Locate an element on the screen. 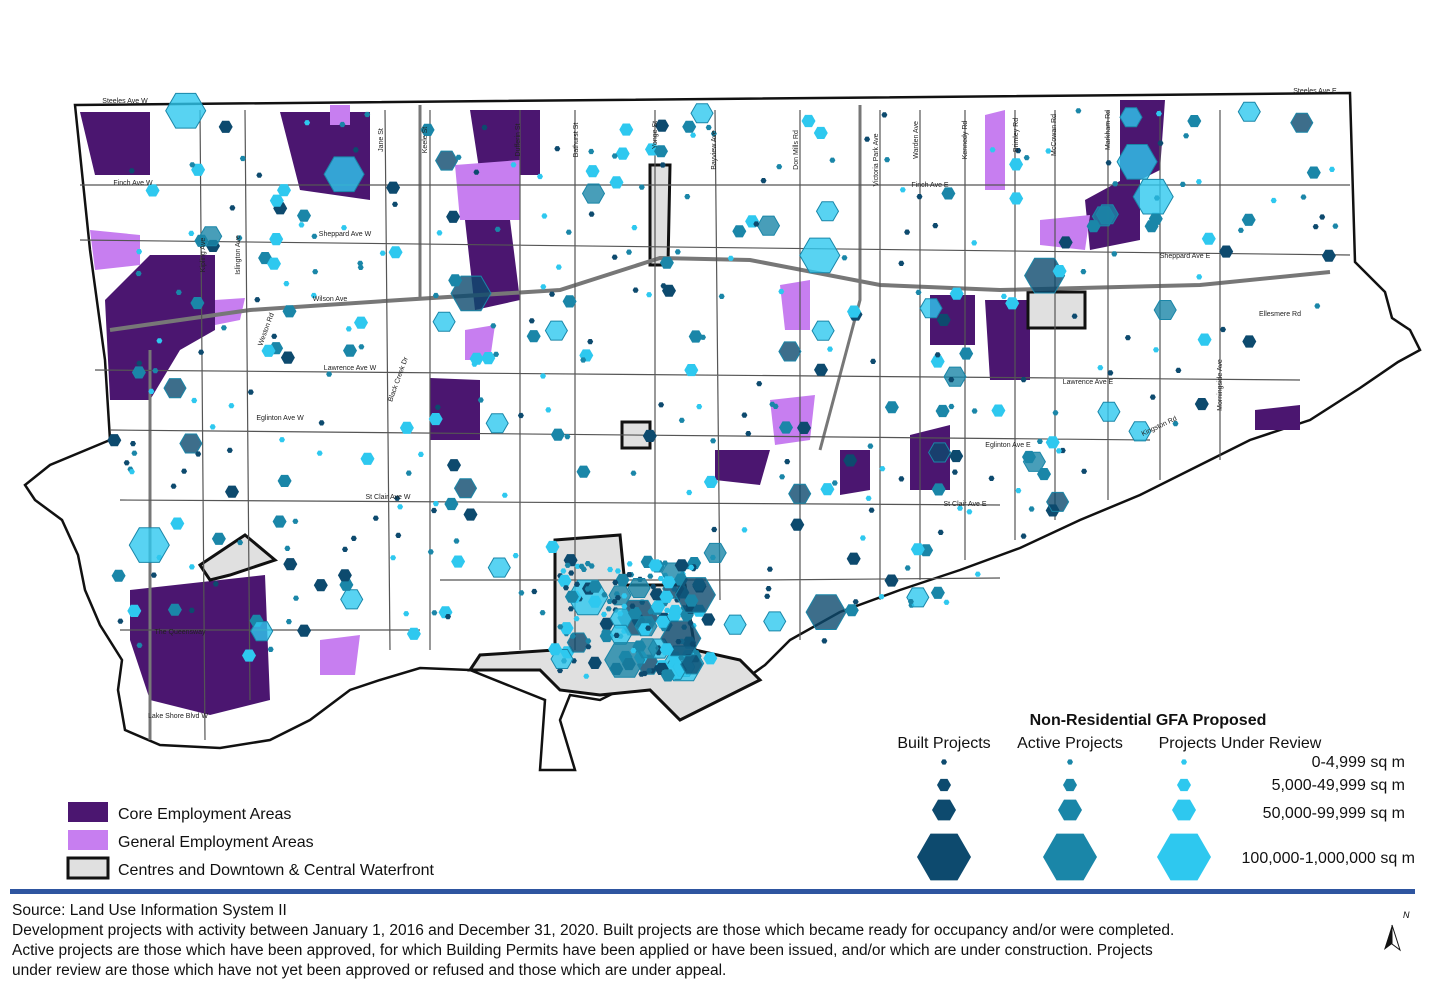 The image size is (1431, 990). north-label: N is located at coordinates (1406, 915).